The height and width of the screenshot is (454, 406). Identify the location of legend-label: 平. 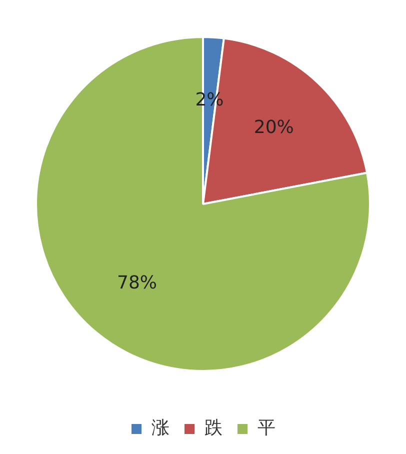
(267, 428).